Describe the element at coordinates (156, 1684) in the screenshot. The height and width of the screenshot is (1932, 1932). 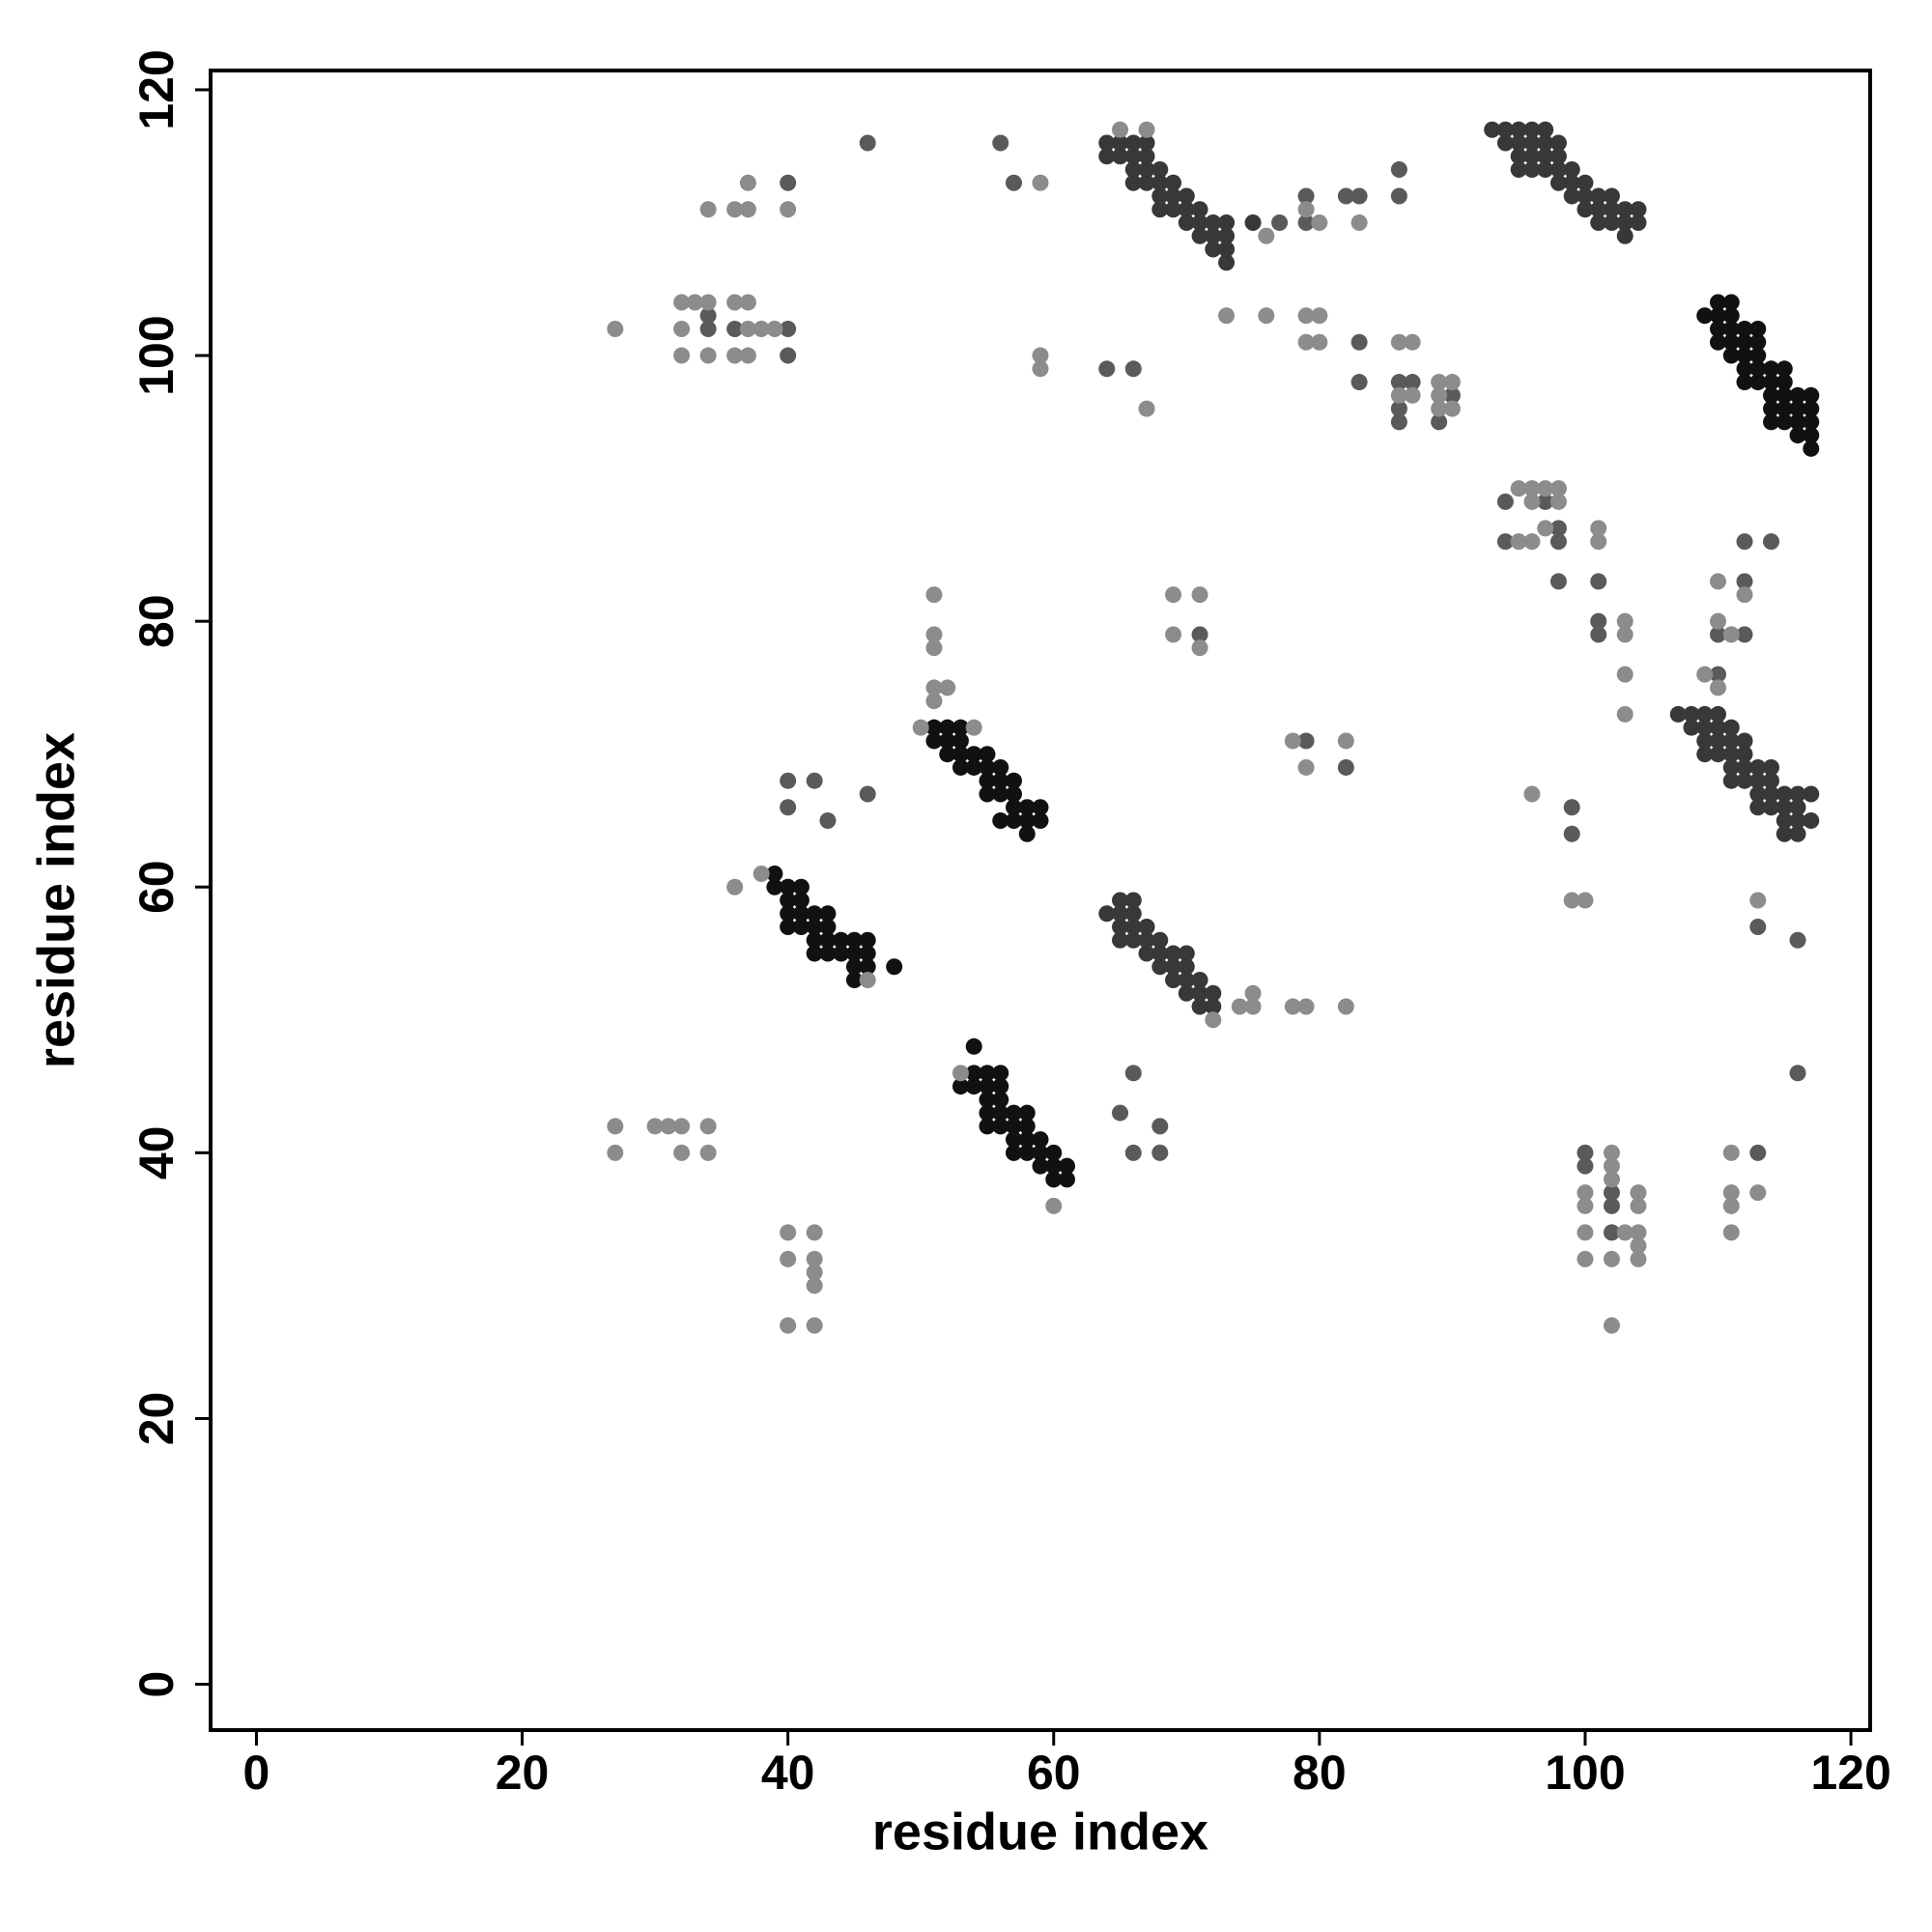
I see `y-tick-label: 0` at that location.